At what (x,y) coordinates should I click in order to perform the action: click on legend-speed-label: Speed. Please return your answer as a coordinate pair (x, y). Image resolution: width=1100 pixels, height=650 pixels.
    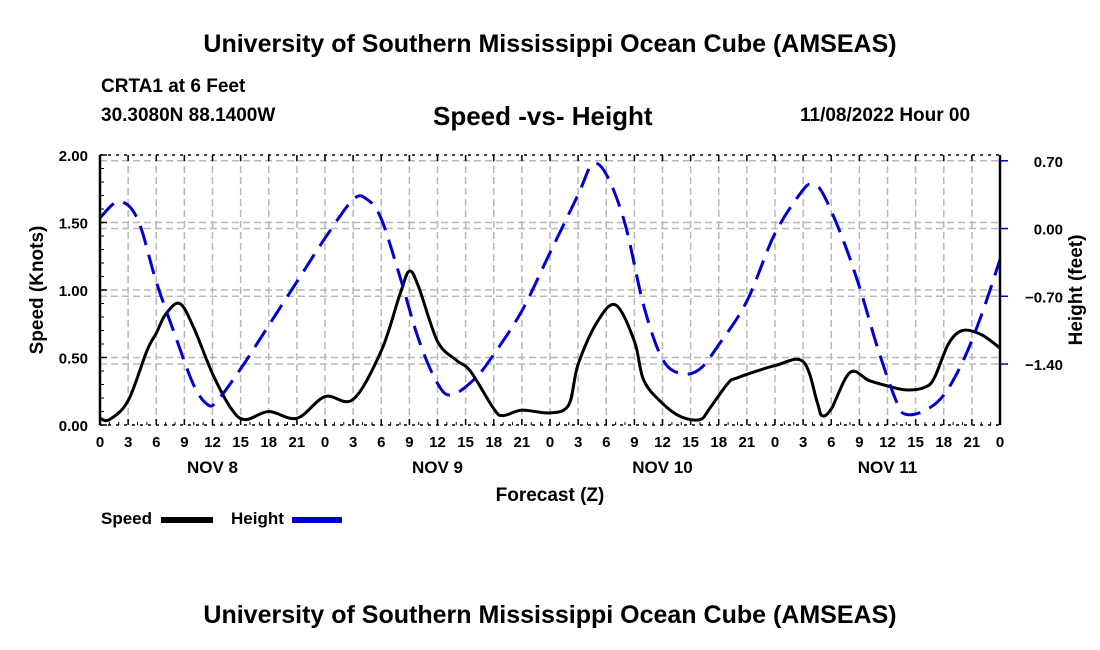
    Looking at the image, I should click on (127, 518).